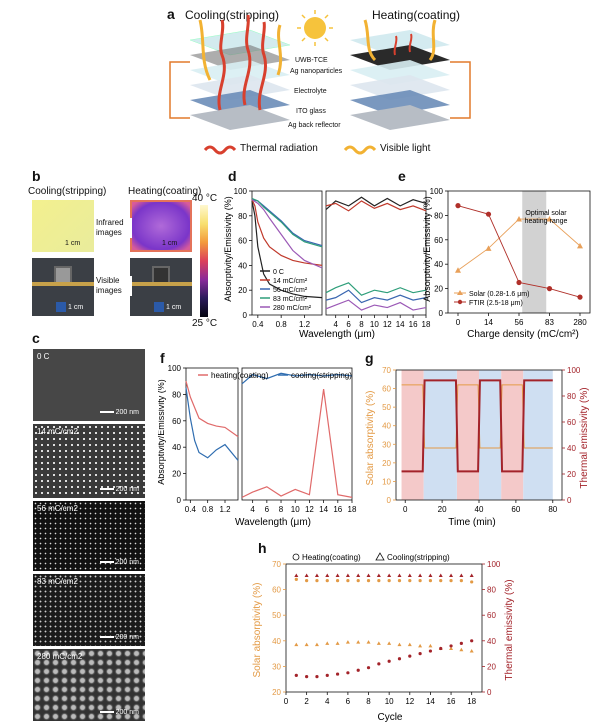 Image resolution: width=600 pixels, height=727 pixels. I want to click on device-schematic, so click(320, 82).